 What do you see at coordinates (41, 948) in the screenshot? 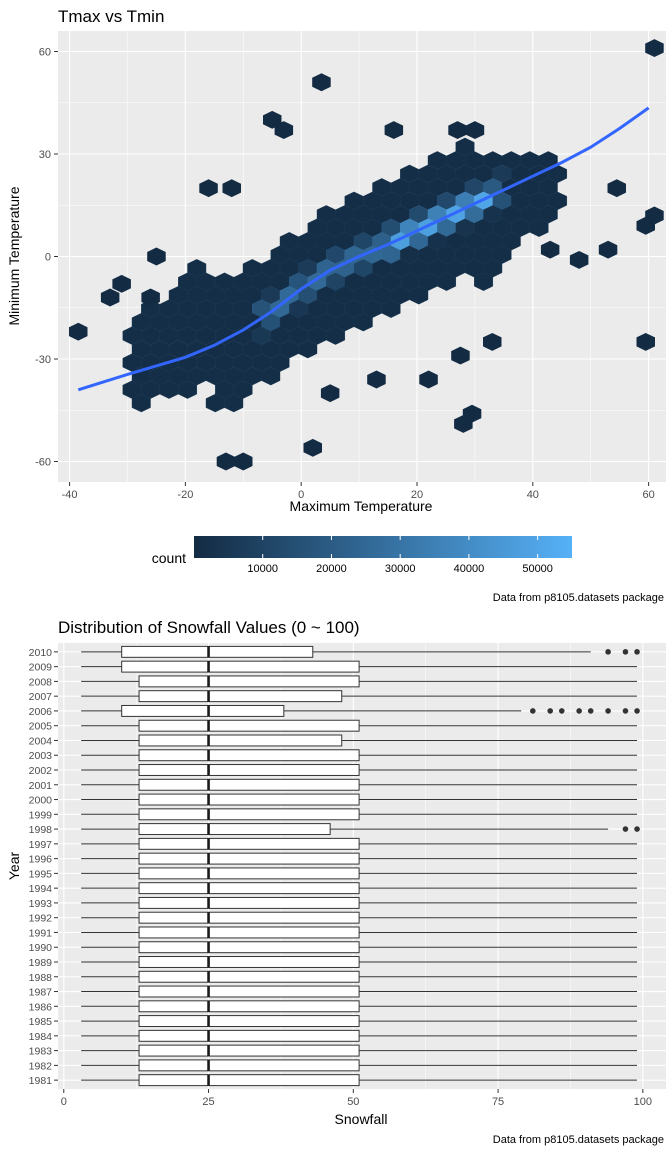
I see `y-tick-label: 1990` at bounding box center [41, 948].